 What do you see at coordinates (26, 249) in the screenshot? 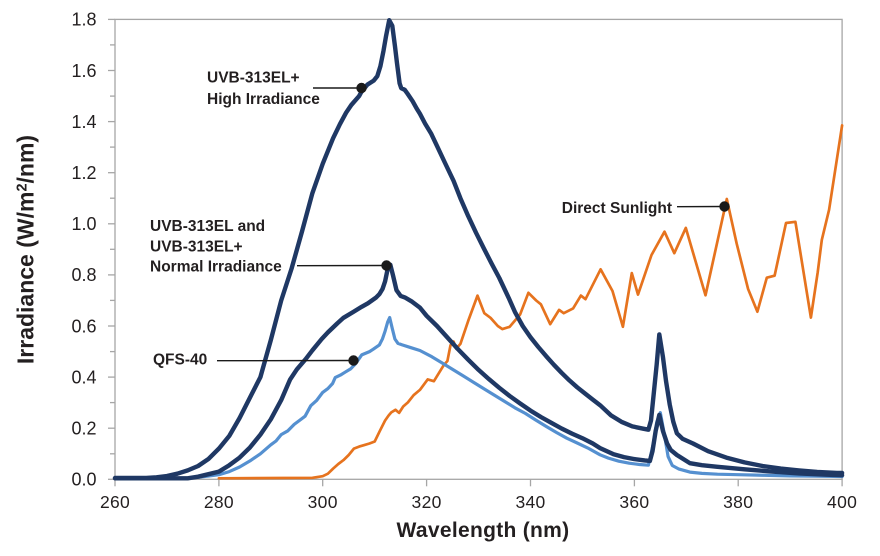
I see `svg-text: Irradiance (W/m2/nm)` at bounding box center [26, 249].